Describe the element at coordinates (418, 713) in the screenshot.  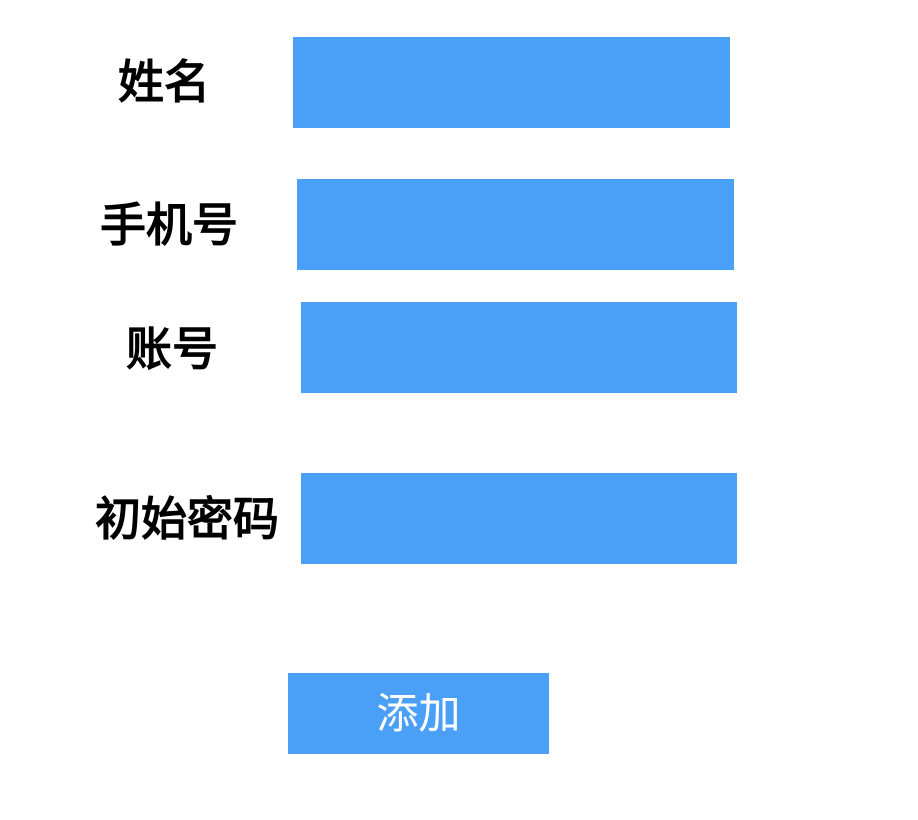
I see `add-button: 添加` at that location.